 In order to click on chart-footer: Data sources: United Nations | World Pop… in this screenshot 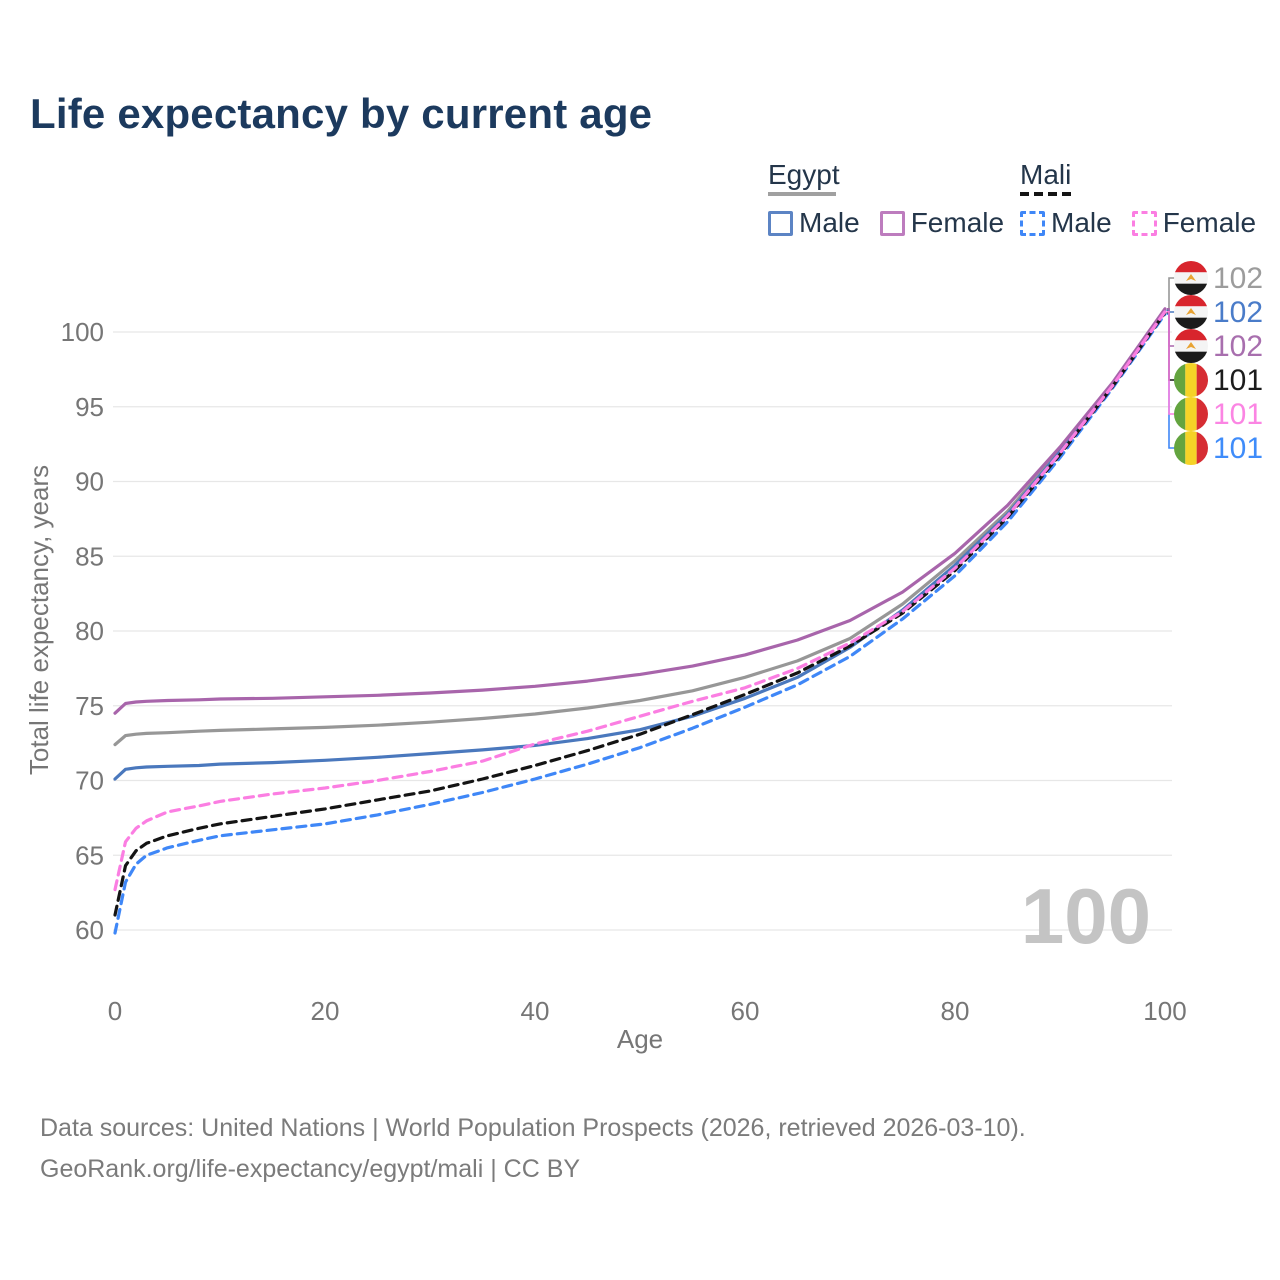, I will do `click(533, 1149)`.